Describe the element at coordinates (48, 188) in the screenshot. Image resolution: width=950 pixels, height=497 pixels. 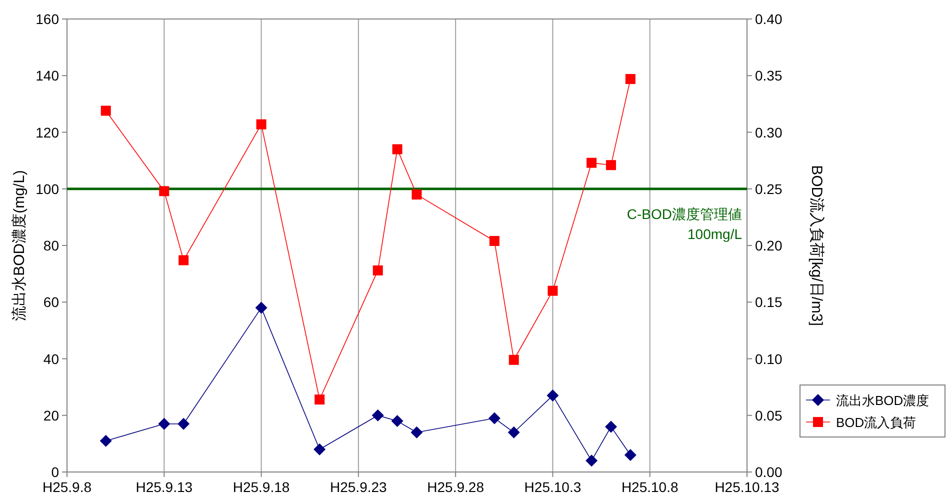
I see `y-tick-label: 100` at that location.